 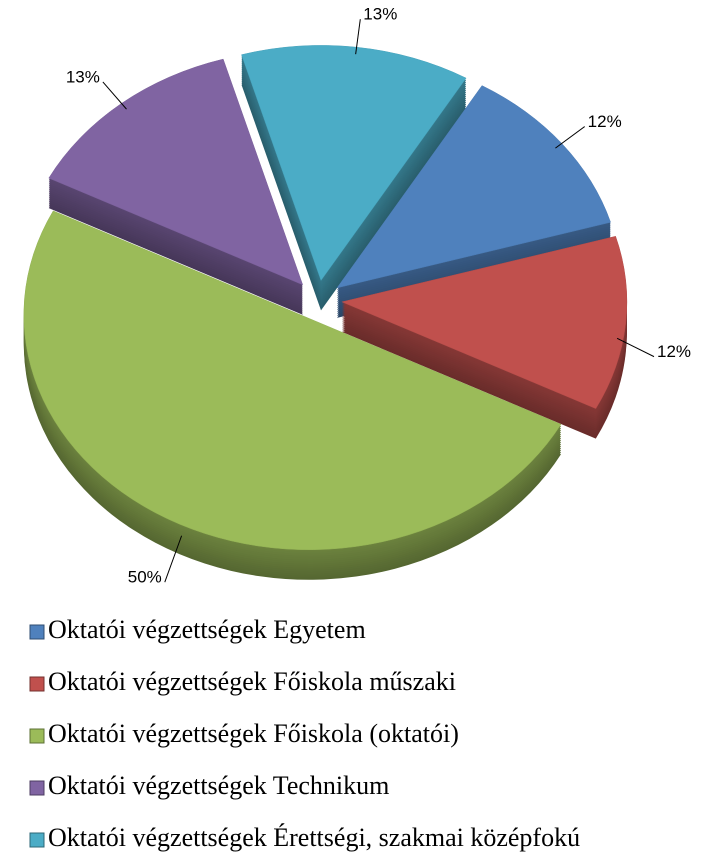 I want to click on legend-label: Oktatói végzettségek Főiskola (oktatói), so click(x=253, y=733).